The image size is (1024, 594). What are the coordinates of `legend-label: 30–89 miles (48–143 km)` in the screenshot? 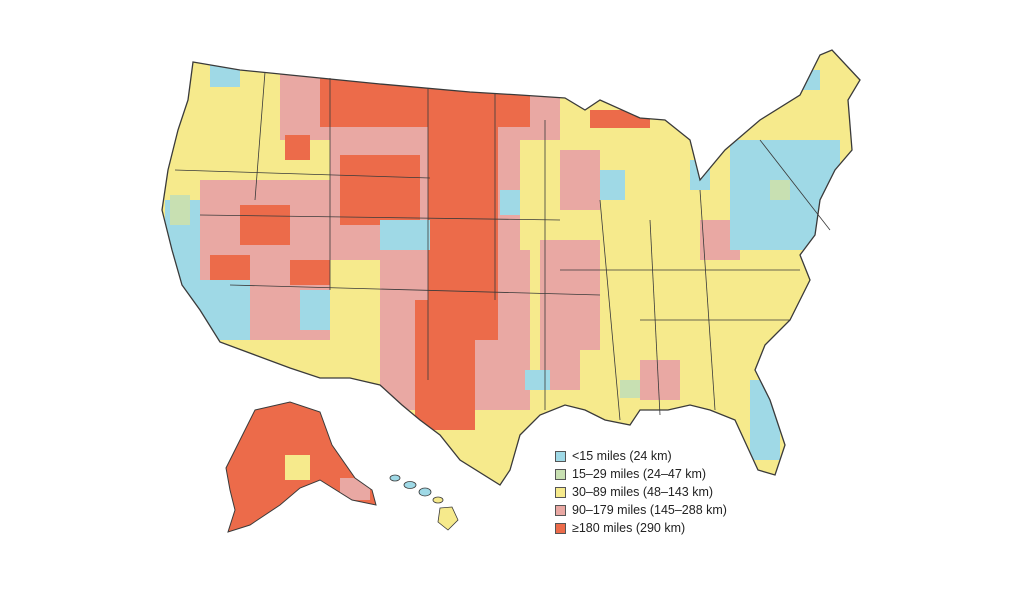 It's located at (643, 492).